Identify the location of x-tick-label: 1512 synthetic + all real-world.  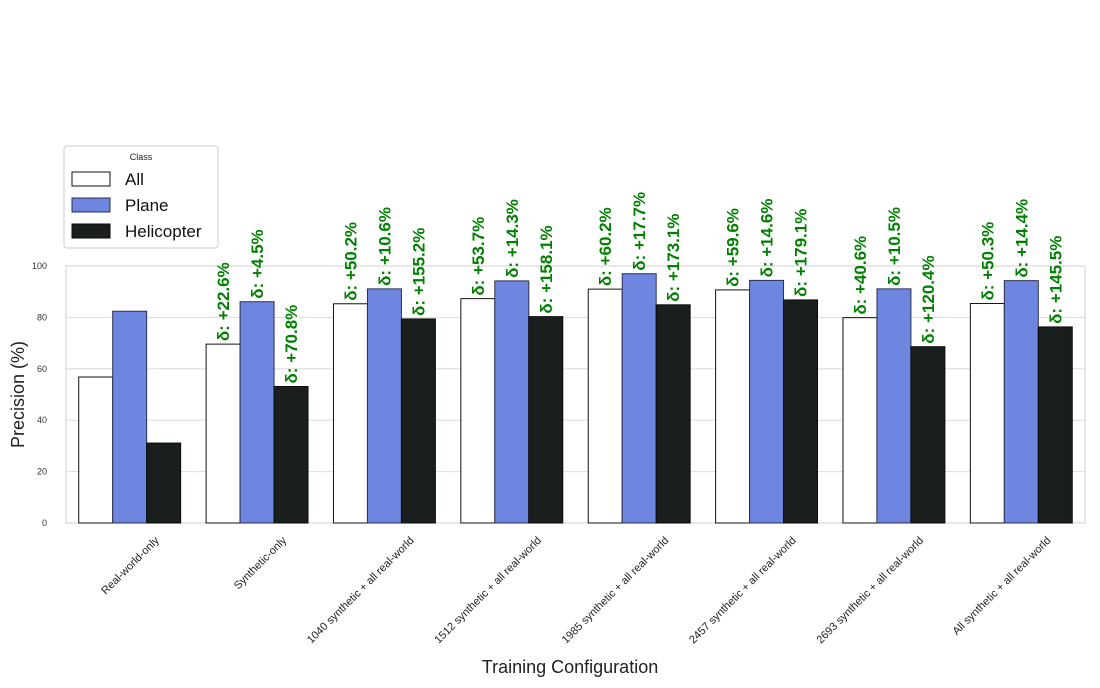
(488, 591).